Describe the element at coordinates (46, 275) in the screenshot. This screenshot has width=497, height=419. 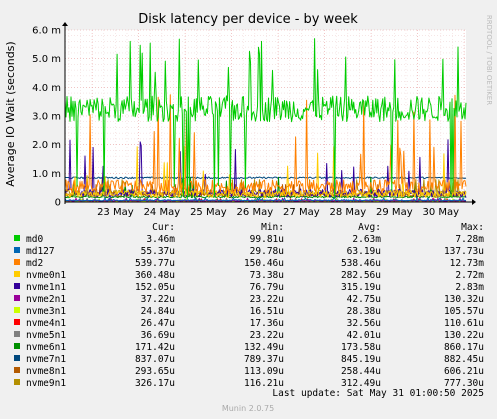
I see `legend-name-nvme0n1: nvme0n1` at that location.